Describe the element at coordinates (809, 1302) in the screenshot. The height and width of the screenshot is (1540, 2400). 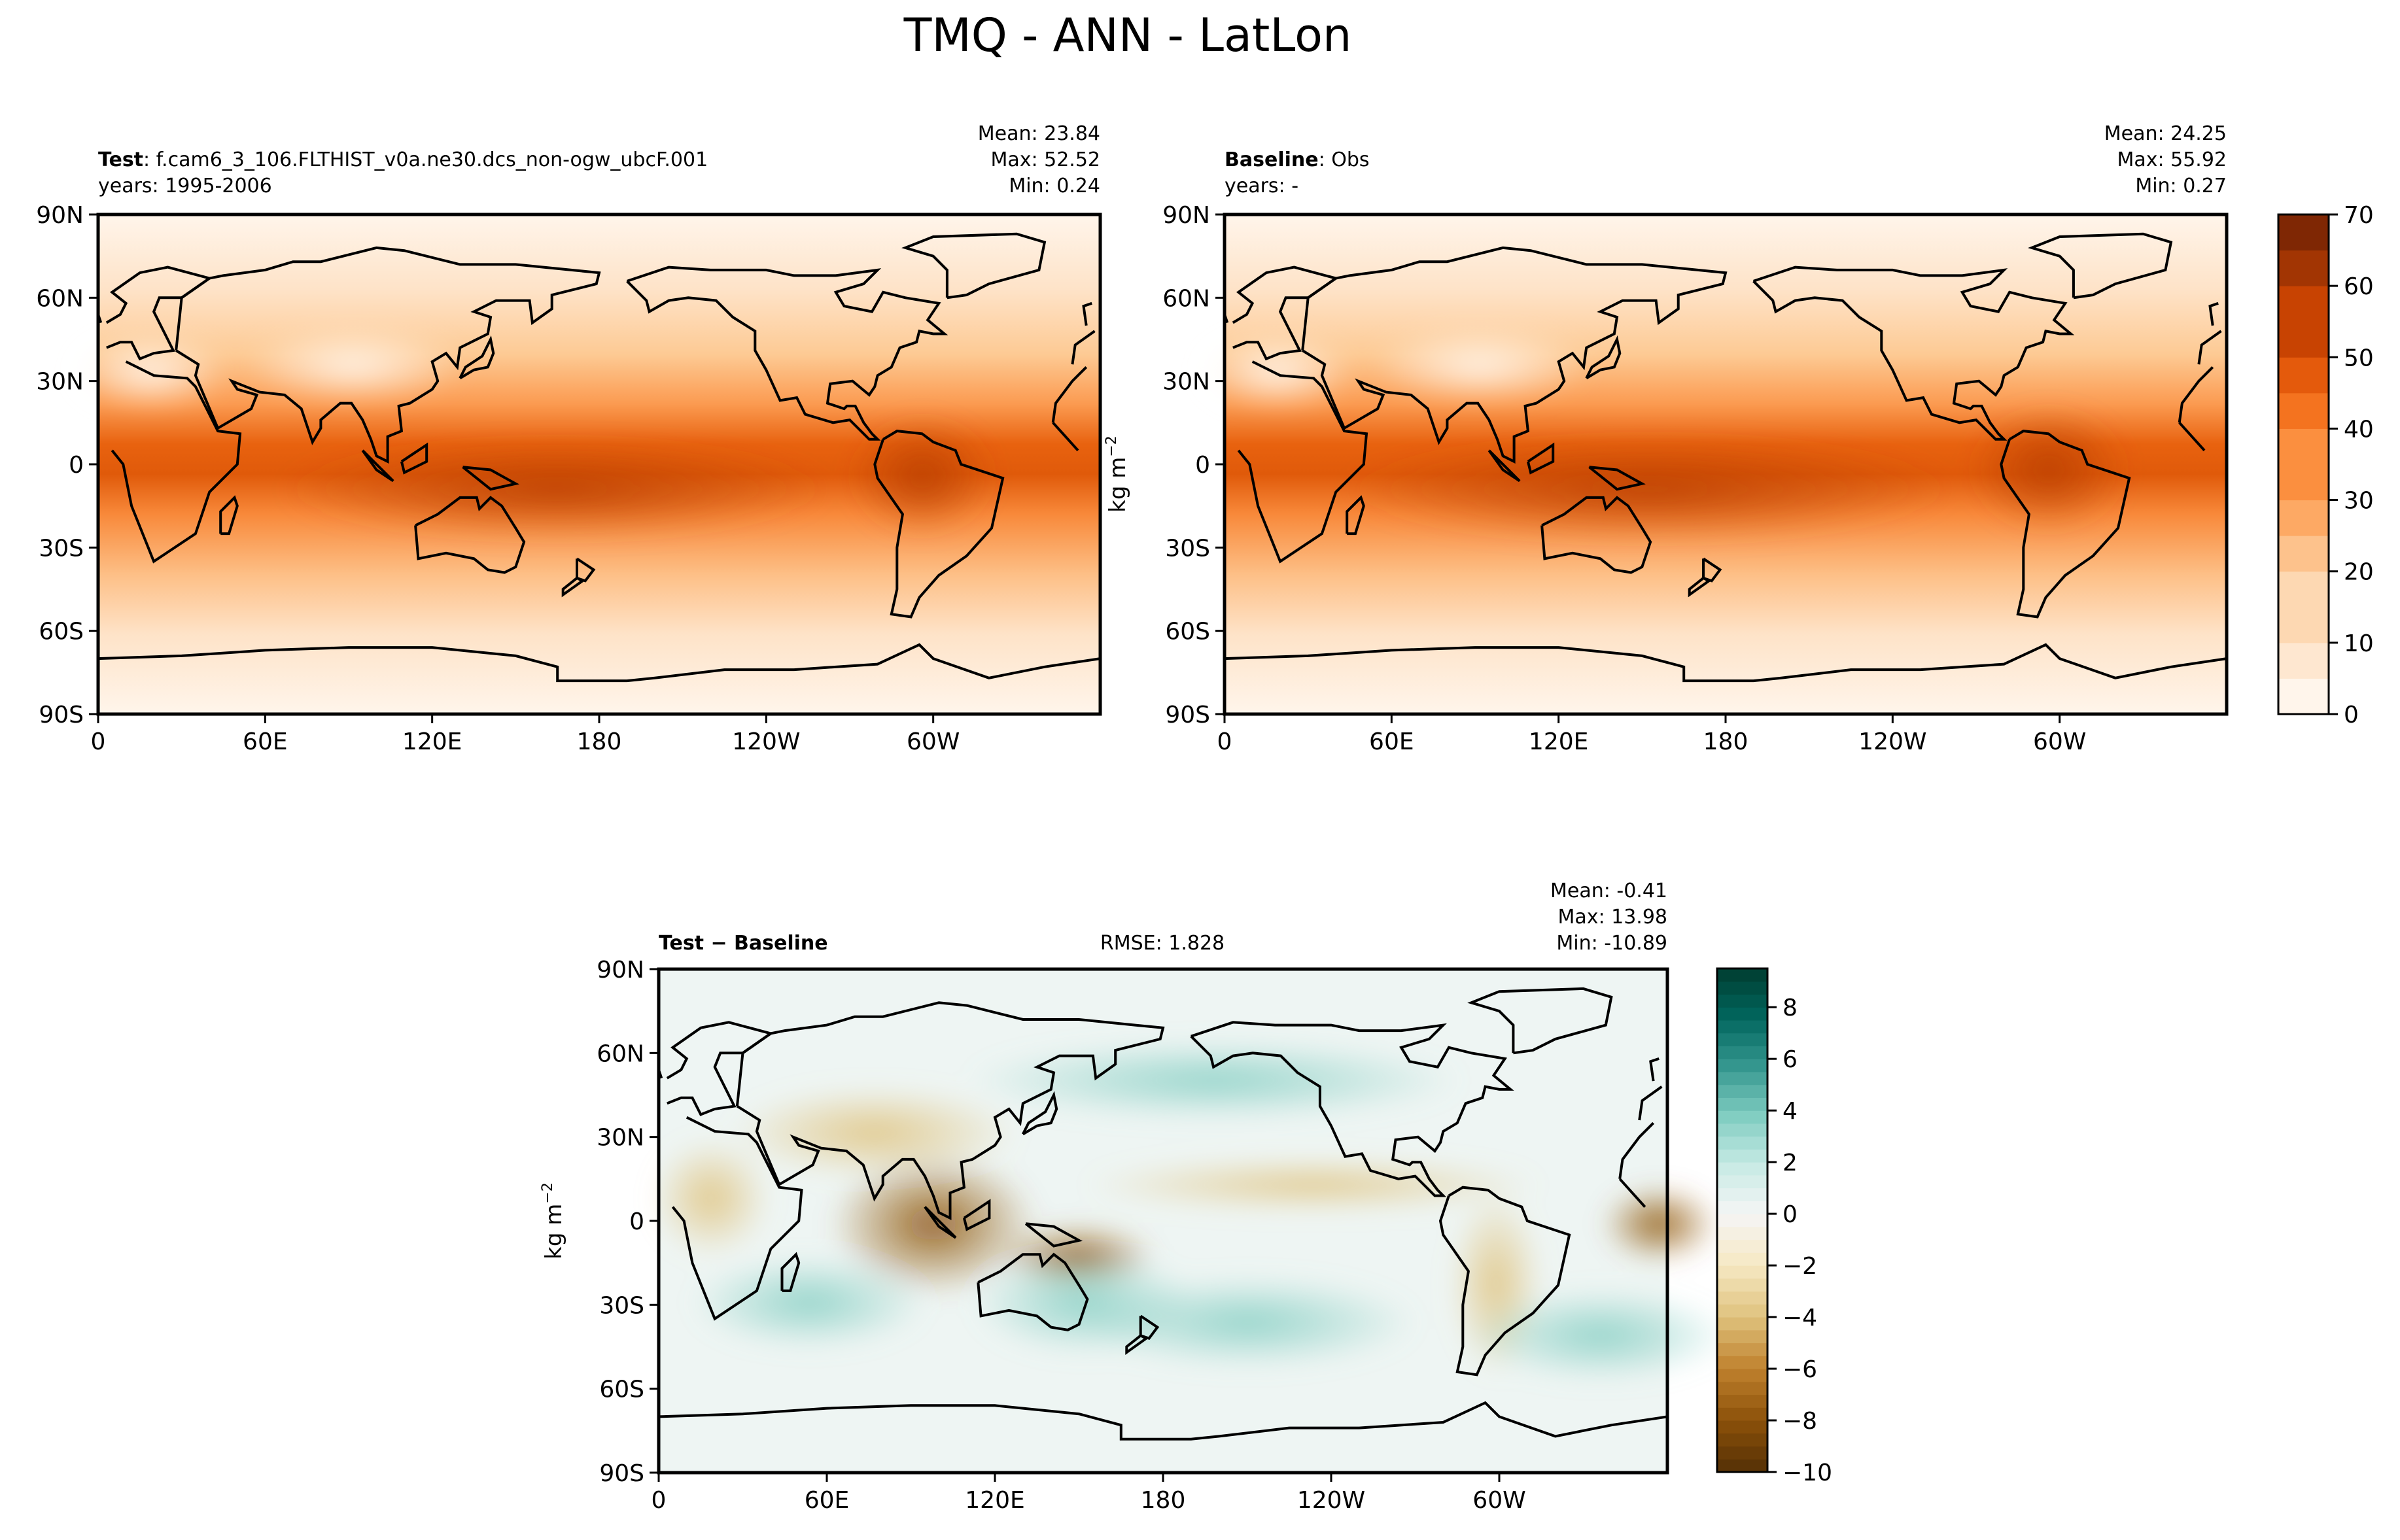
I see `diff-moist-indian` at that location.